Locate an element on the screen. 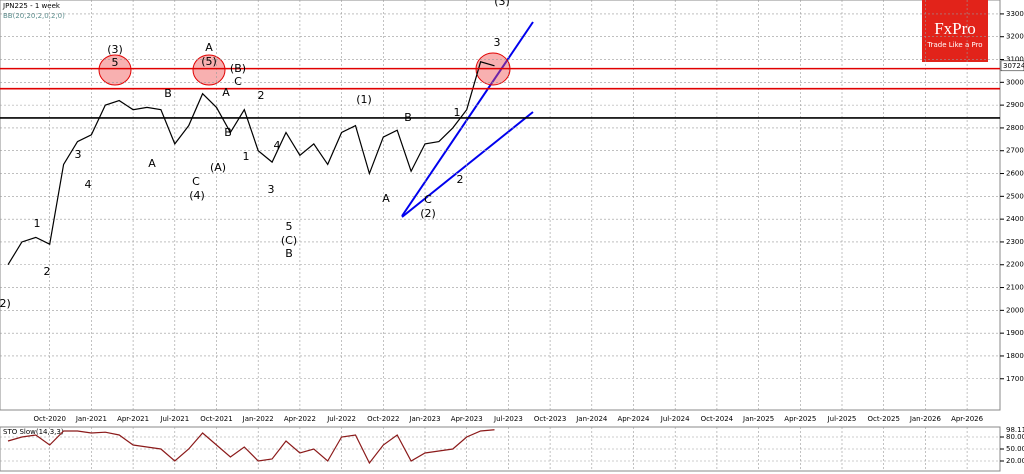  wave-label: (4) is located at coordinates (197, 195).